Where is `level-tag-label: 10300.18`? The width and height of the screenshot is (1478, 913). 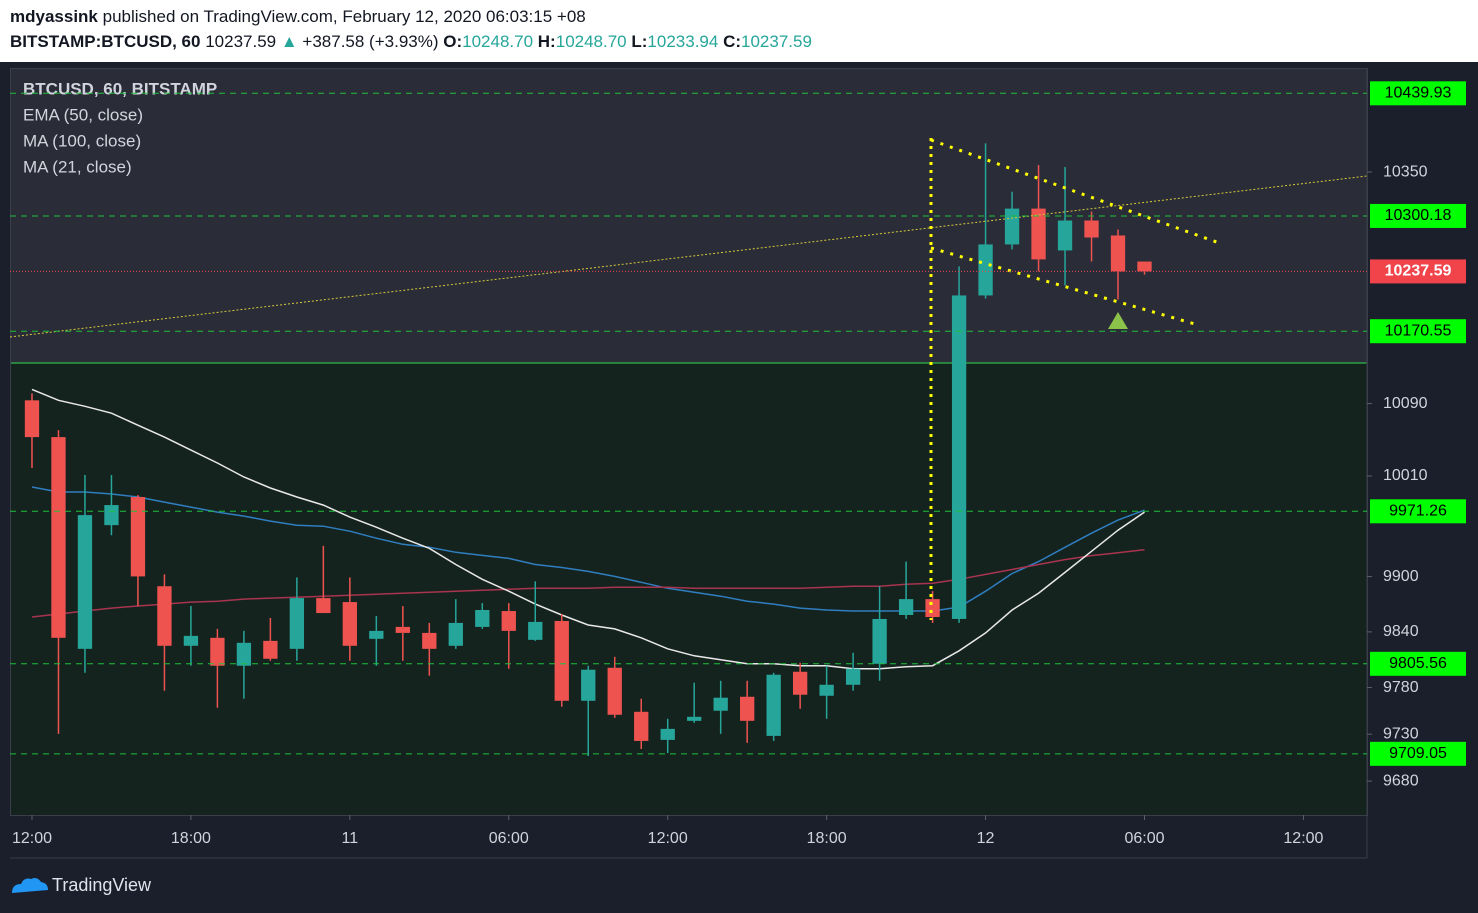 level-tag-label: 10300.18 is located at coordinates (1418, 215).